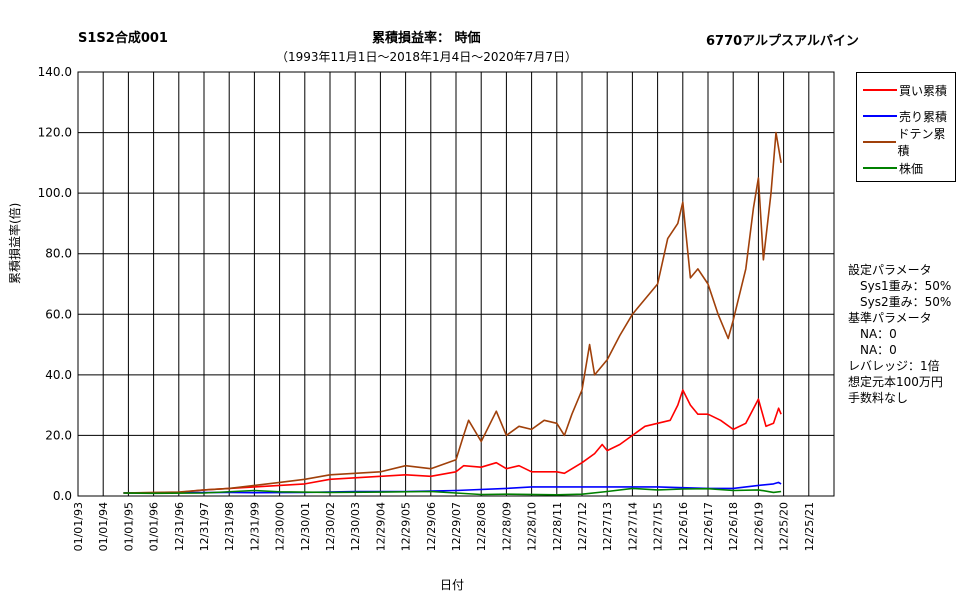  What do you see at coordinates (607, 526) in the screenshot?
I see `x-tick-label: 12/27/13` at bounding box center [607, 526].